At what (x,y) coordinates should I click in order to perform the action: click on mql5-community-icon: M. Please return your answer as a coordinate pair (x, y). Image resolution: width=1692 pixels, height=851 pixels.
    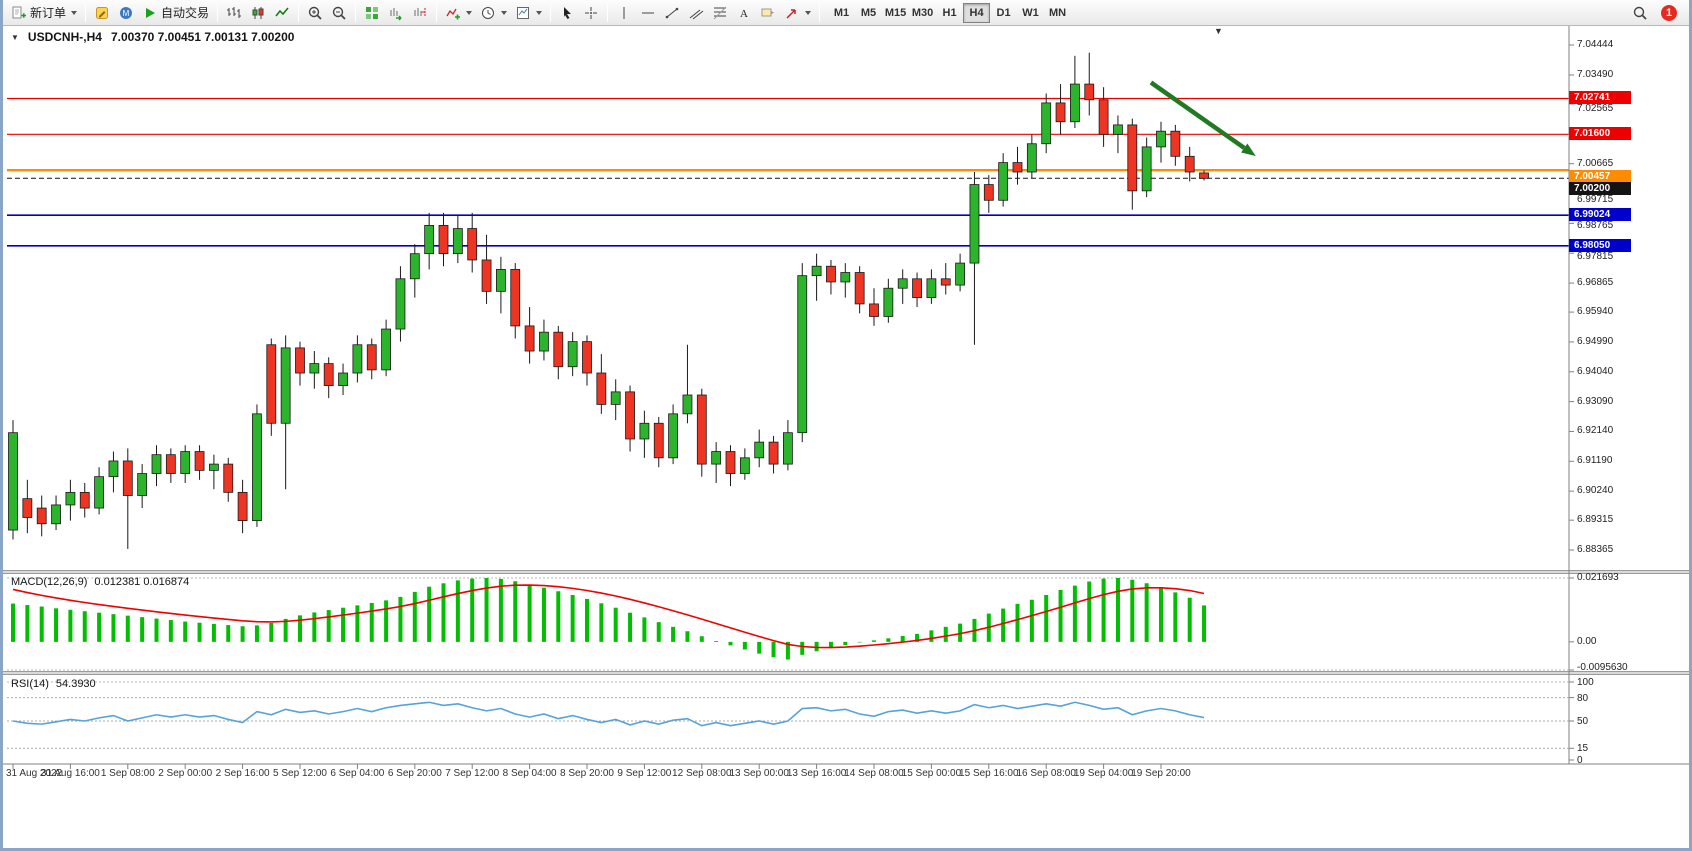
    Looking at the image, I should click on (126, 12).